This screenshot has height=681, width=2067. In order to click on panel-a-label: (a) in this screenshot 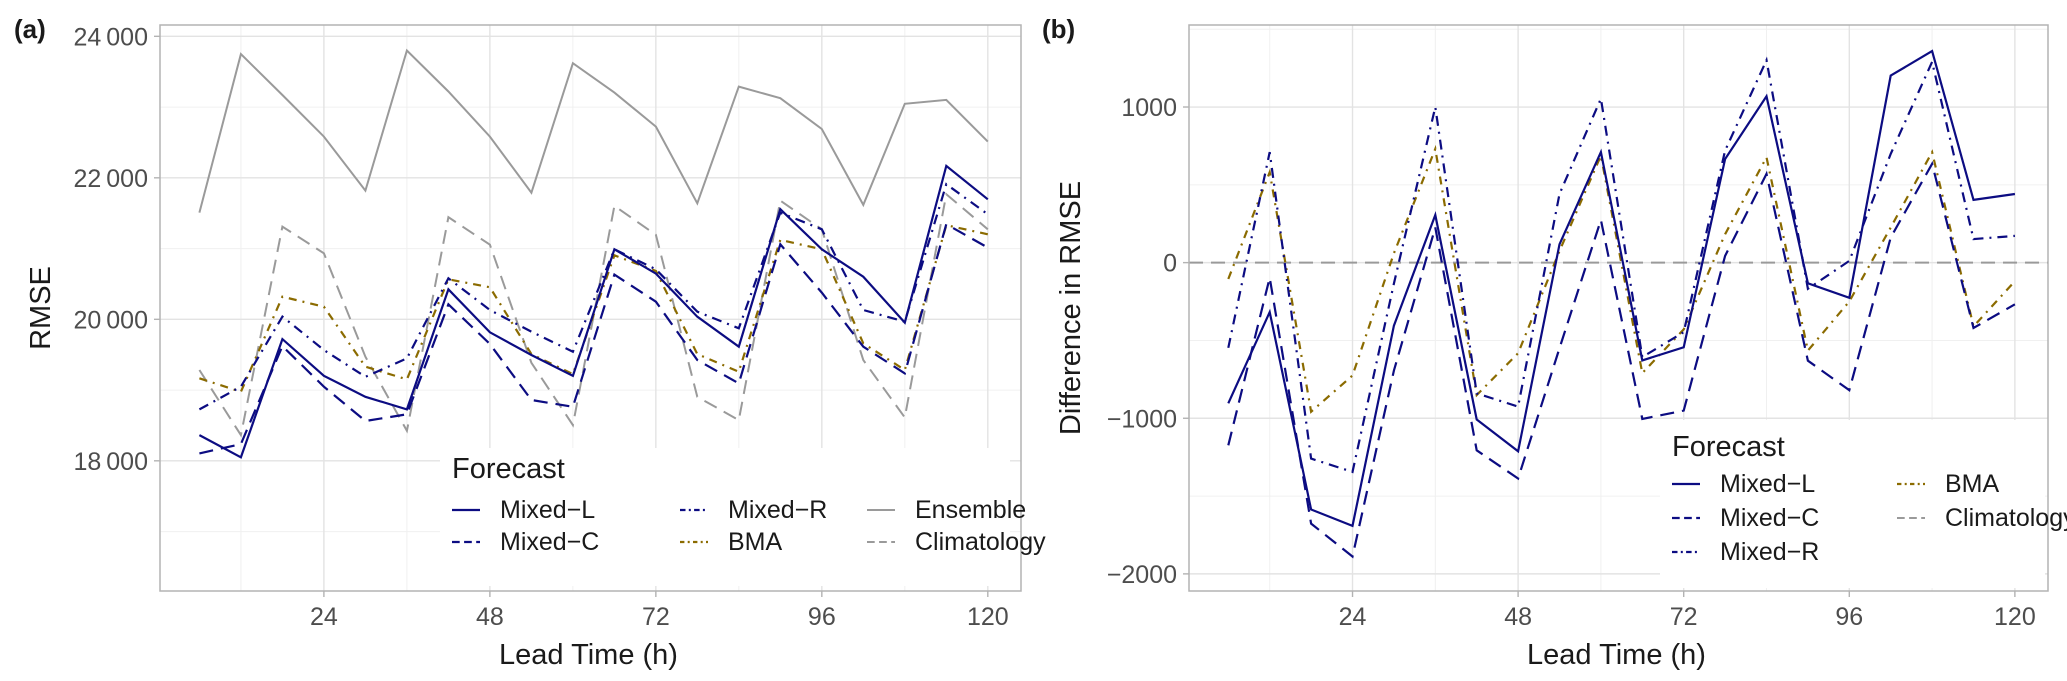, I will do `click(30, 29)`.